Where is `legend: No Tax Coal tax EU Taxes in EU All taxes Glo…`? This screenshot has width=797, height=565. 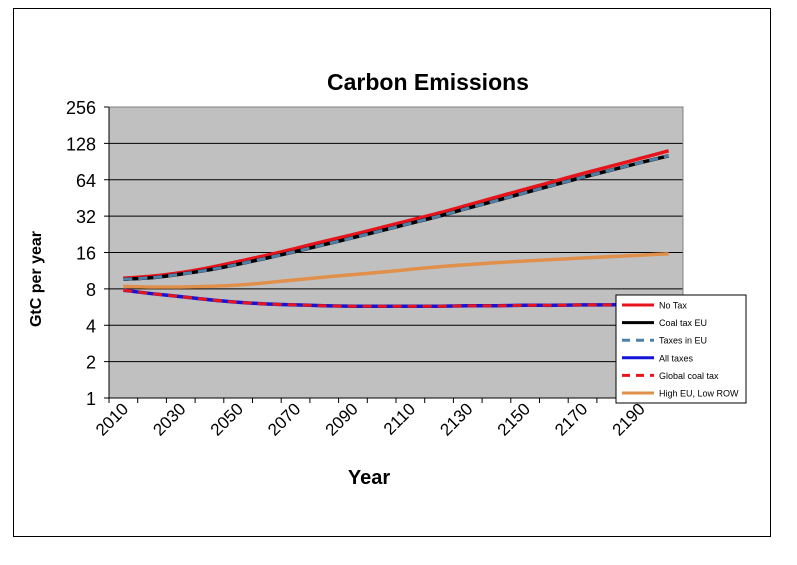
legend: No Tax Coal tax EU Taxes in EU All taxes Glo… is located at coordinates (681, 349).